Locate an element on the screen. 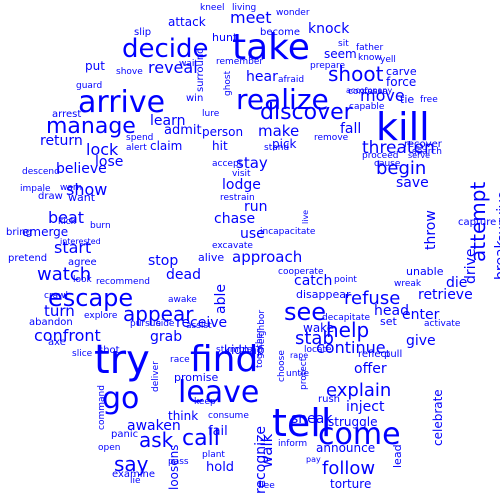 This screenshot has width=500, height=500. cloud-word: slip is located at coordinates (143, 32).